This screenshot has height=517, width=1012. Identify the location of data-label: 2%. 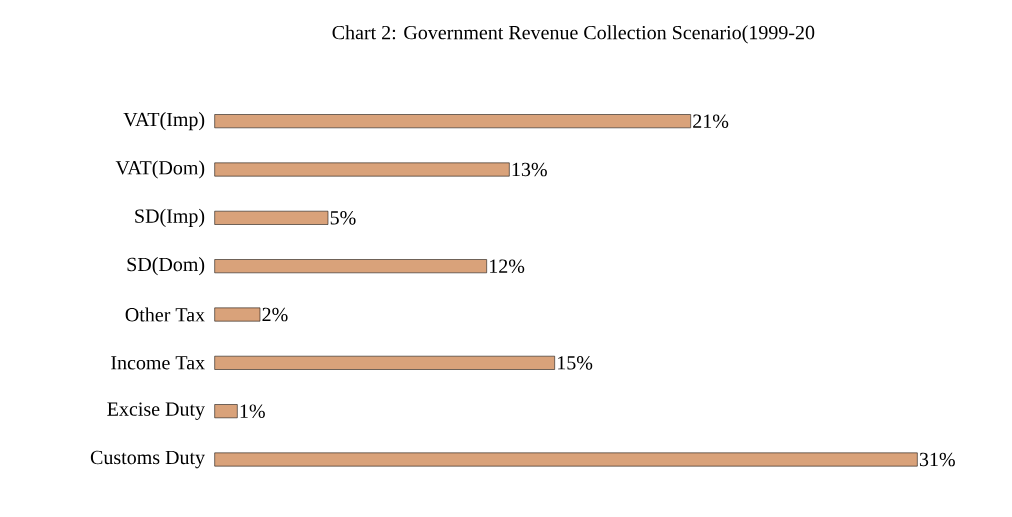
(275, 314).